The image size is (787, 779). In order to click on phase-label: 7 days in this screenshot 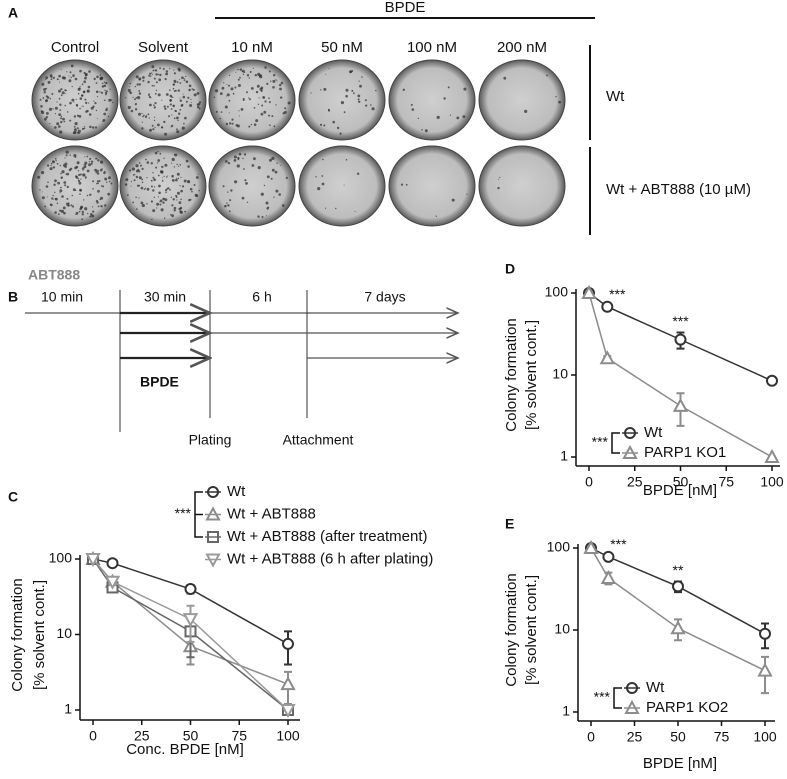, I will do `click(384, 297)`.